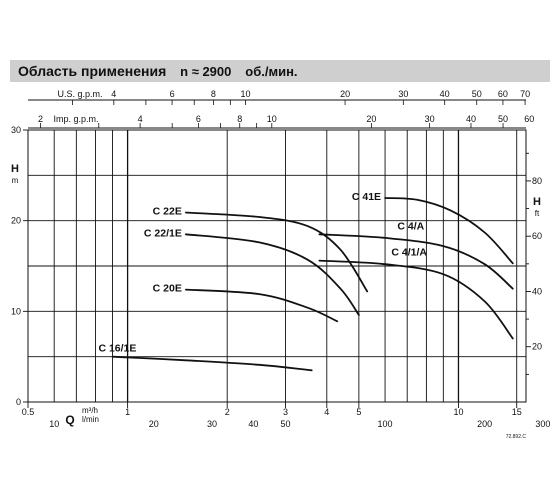 This screenshot has width=560, height=504. I want to click on q-m3h-tick-label: 15, so click(517, 412).